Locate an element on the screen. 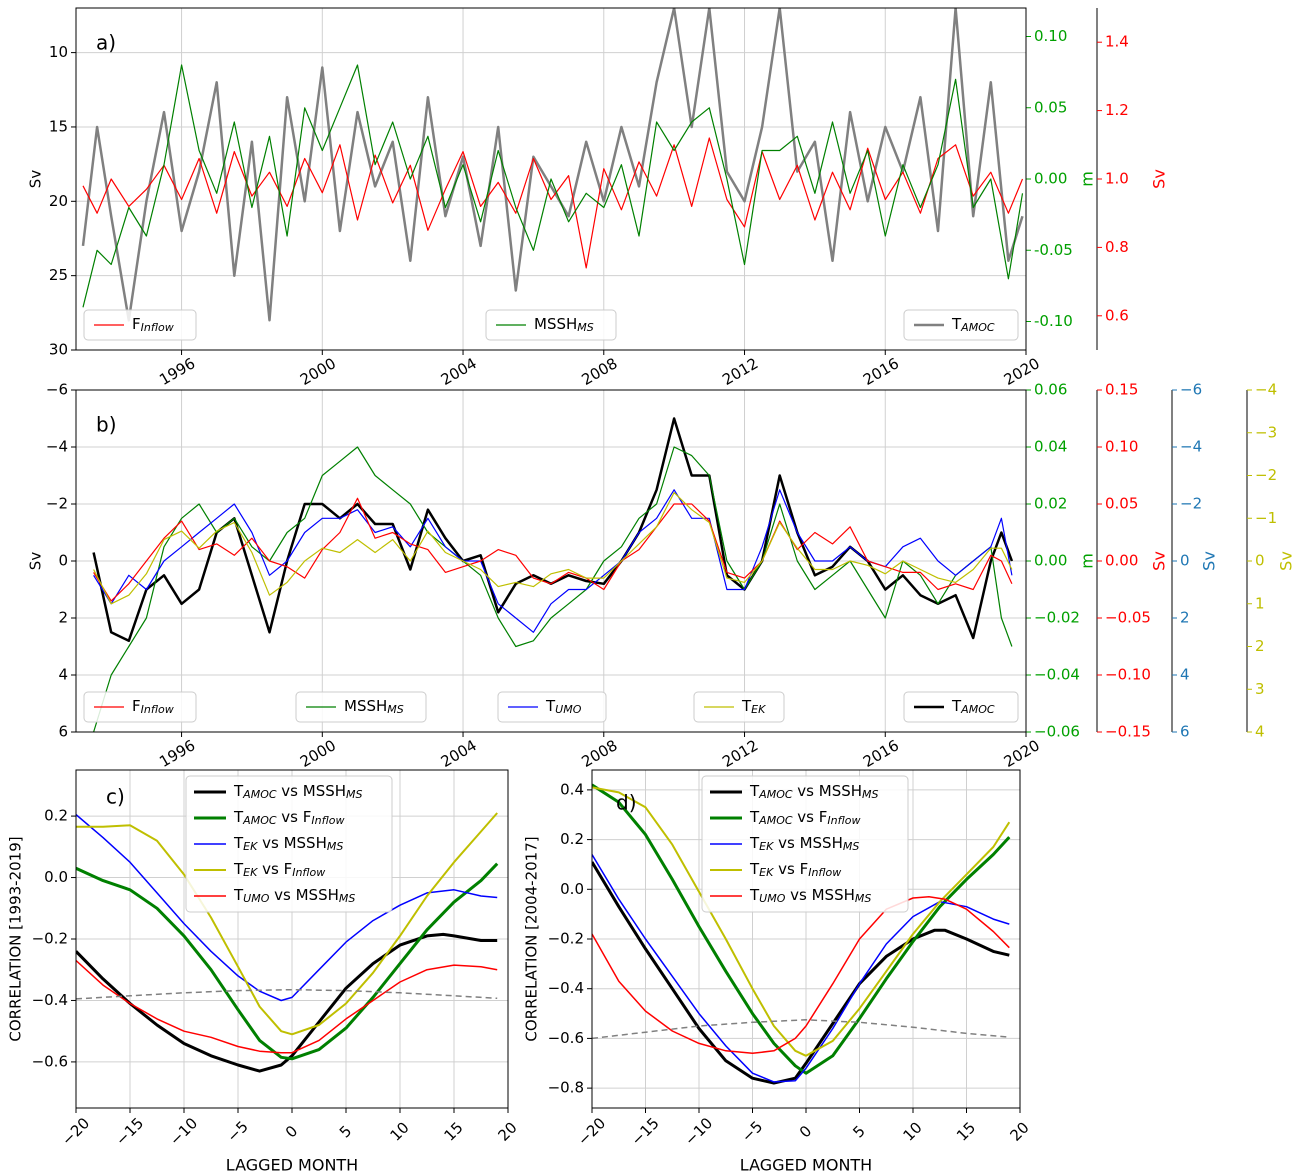 The height and width of the screenshot is (1176, 1298). legend-label-base: F is located at coordinates (136, 324).